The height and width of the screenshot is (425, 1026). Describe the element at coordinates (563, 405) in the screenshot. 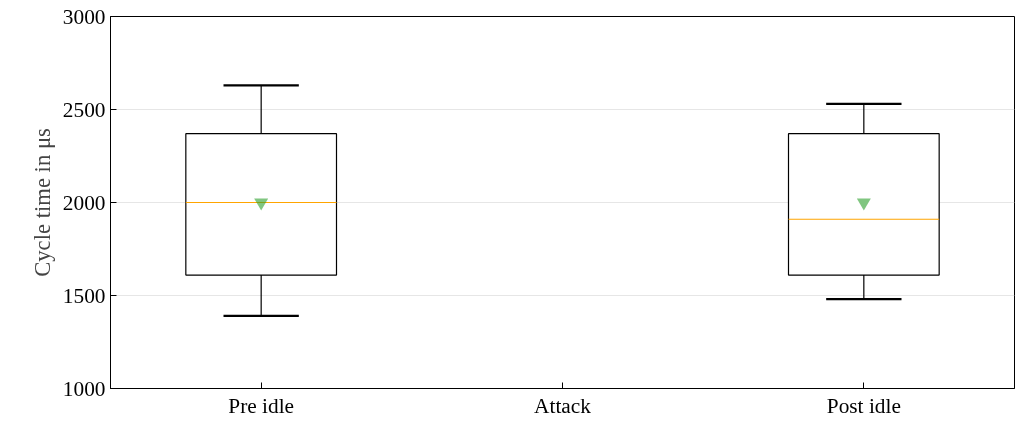

I see `x-tick-label: Attack` at that location.